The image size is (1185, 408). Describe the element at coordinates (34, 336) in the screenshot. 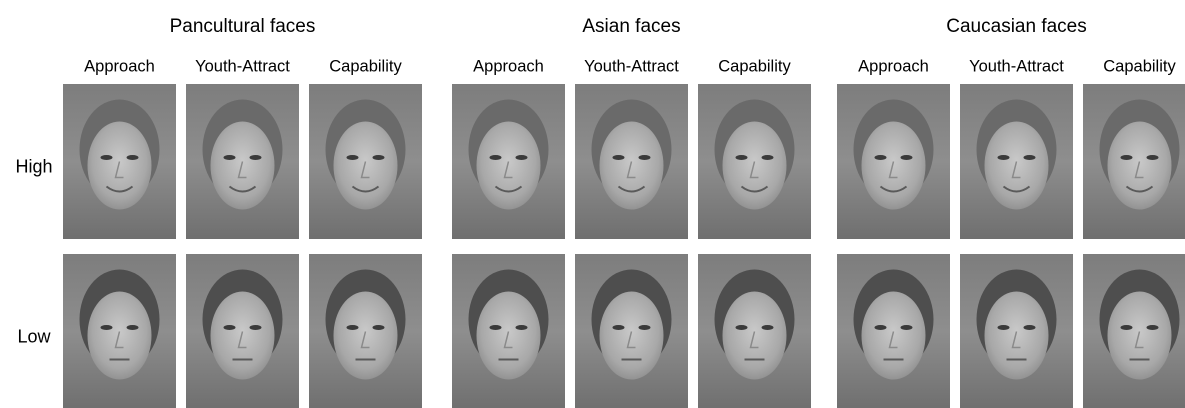

I see `row-label: Low` at that location.